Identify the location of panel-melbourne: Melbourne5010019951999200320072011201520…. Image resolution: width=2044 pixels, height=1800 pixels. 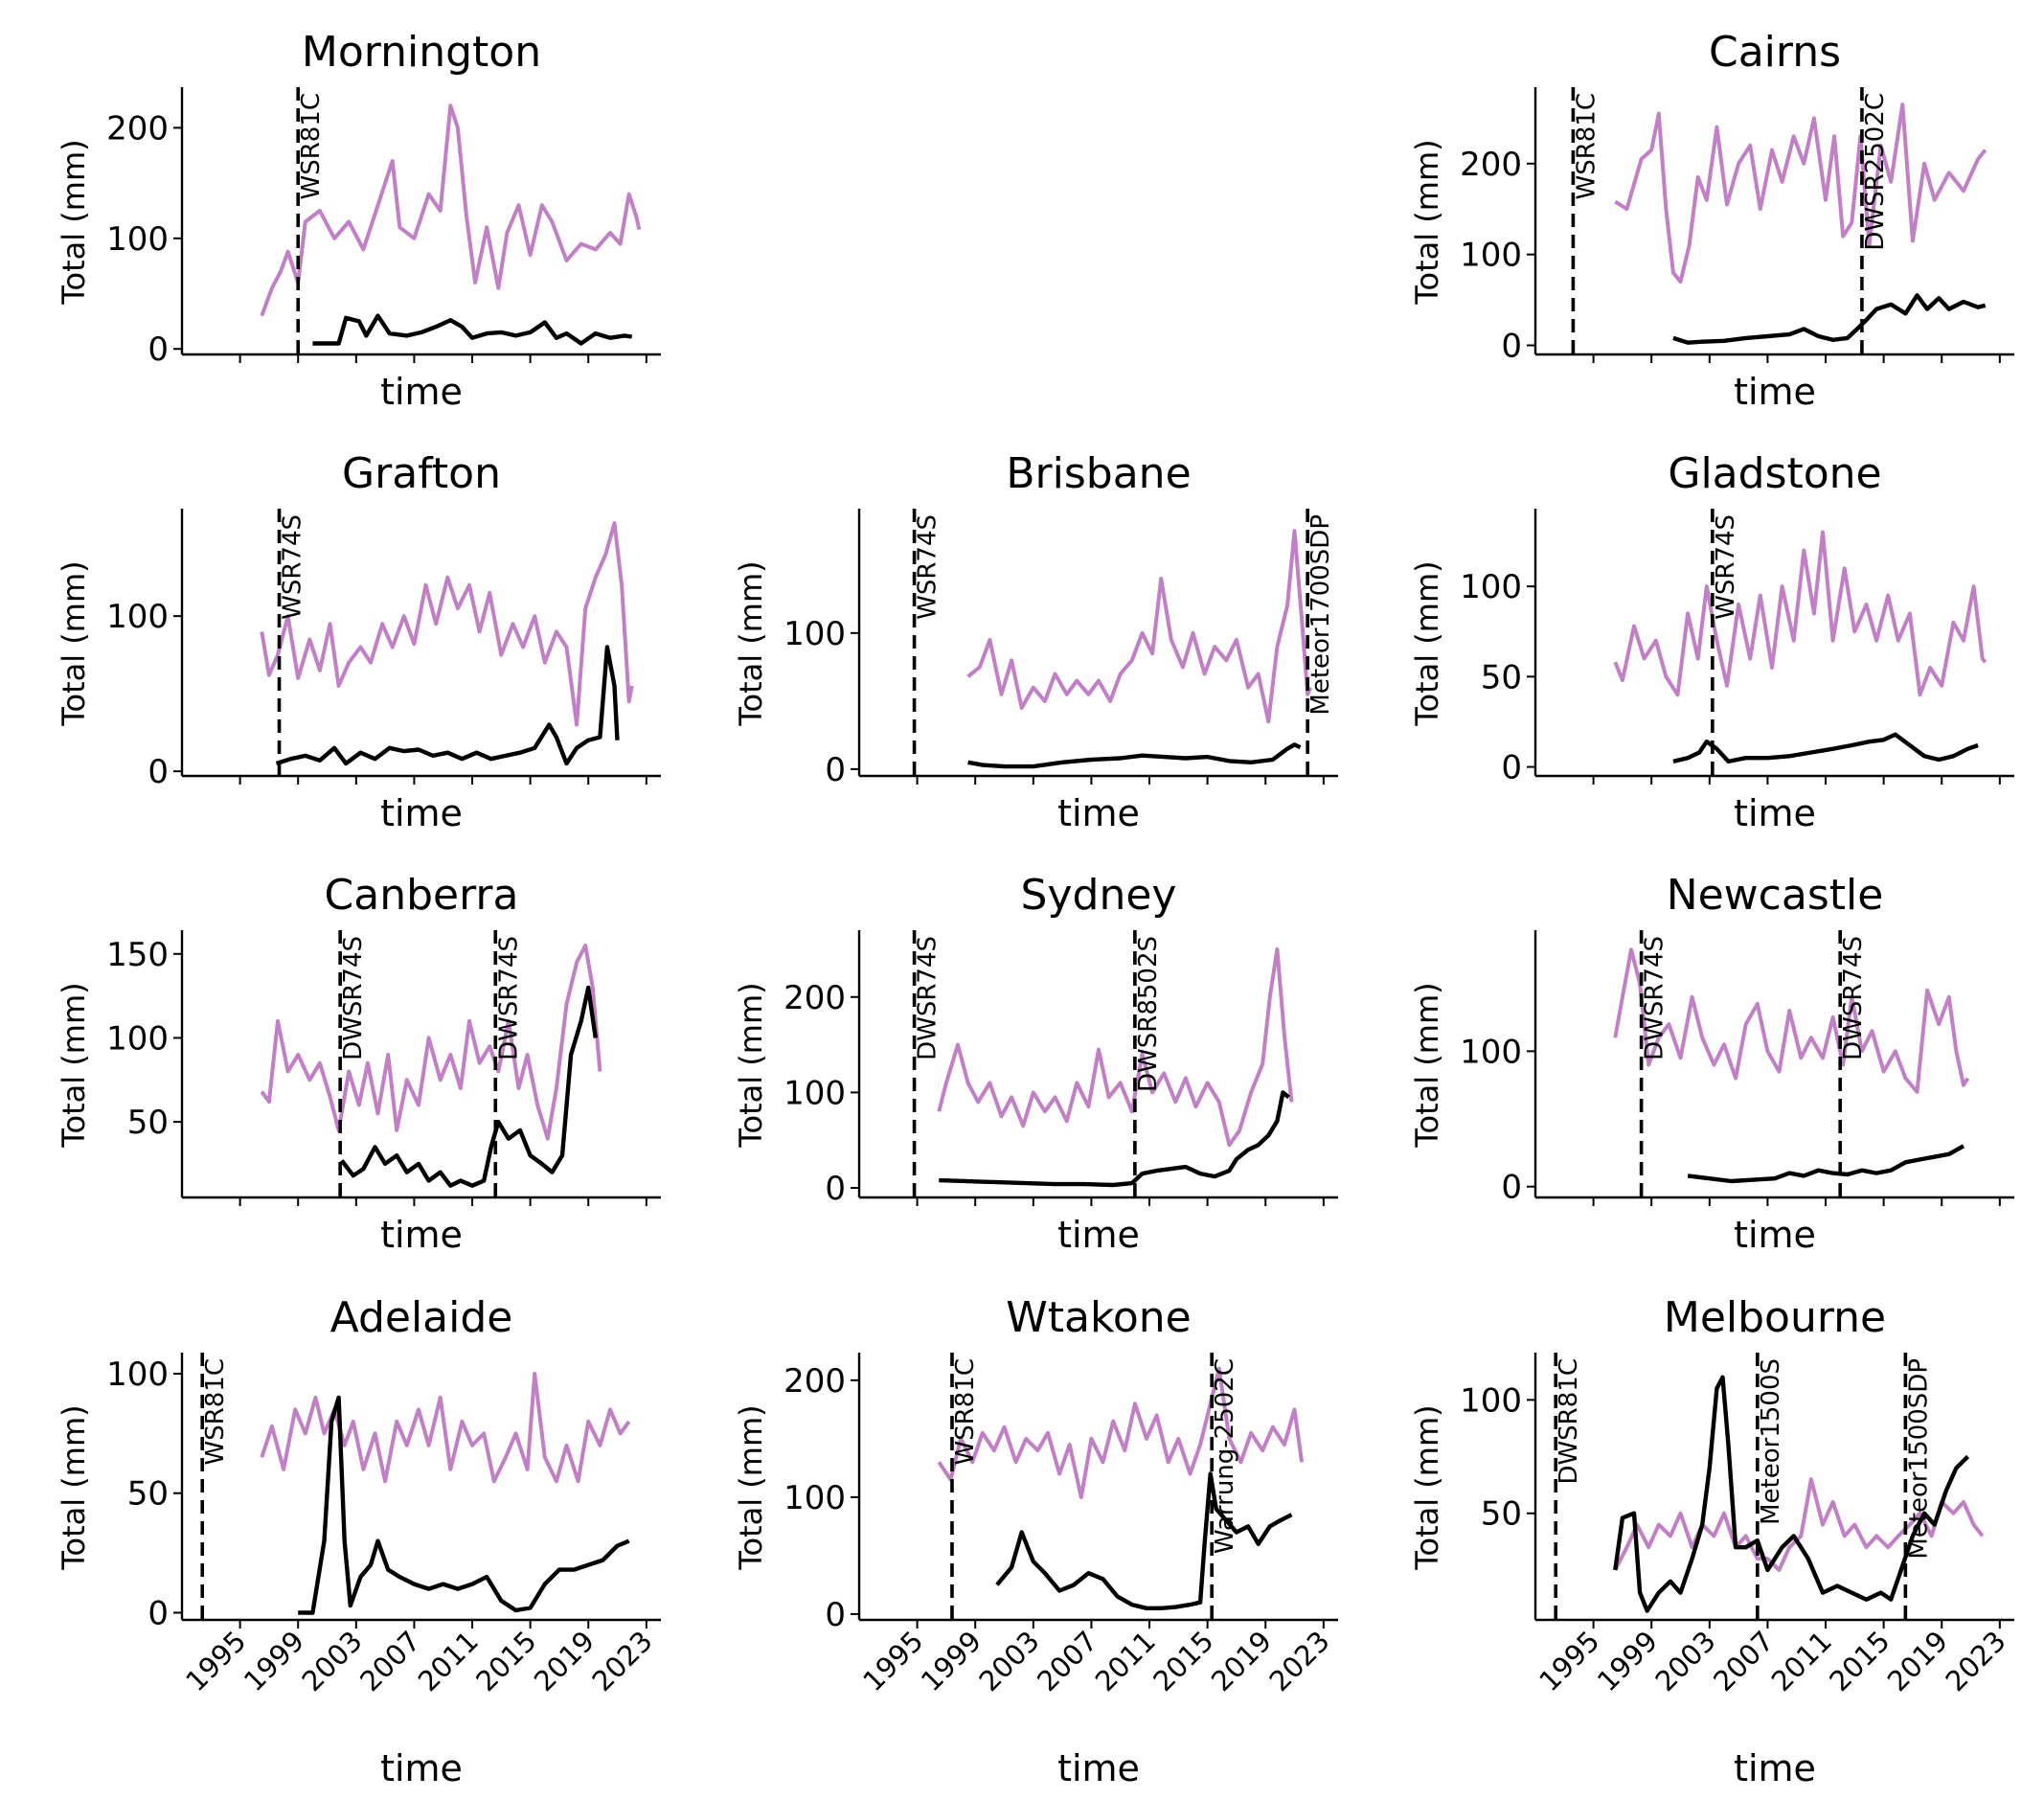
(1712, 1541).